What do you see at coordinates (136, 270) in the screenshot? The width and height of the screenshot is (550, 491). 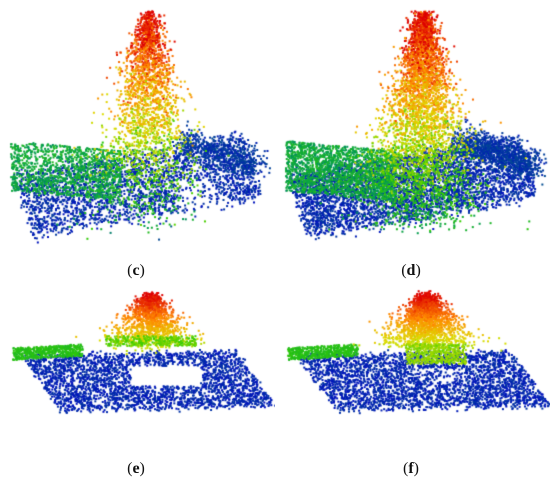 I see `caption-c: (c)` at bounding box center [136, 270].